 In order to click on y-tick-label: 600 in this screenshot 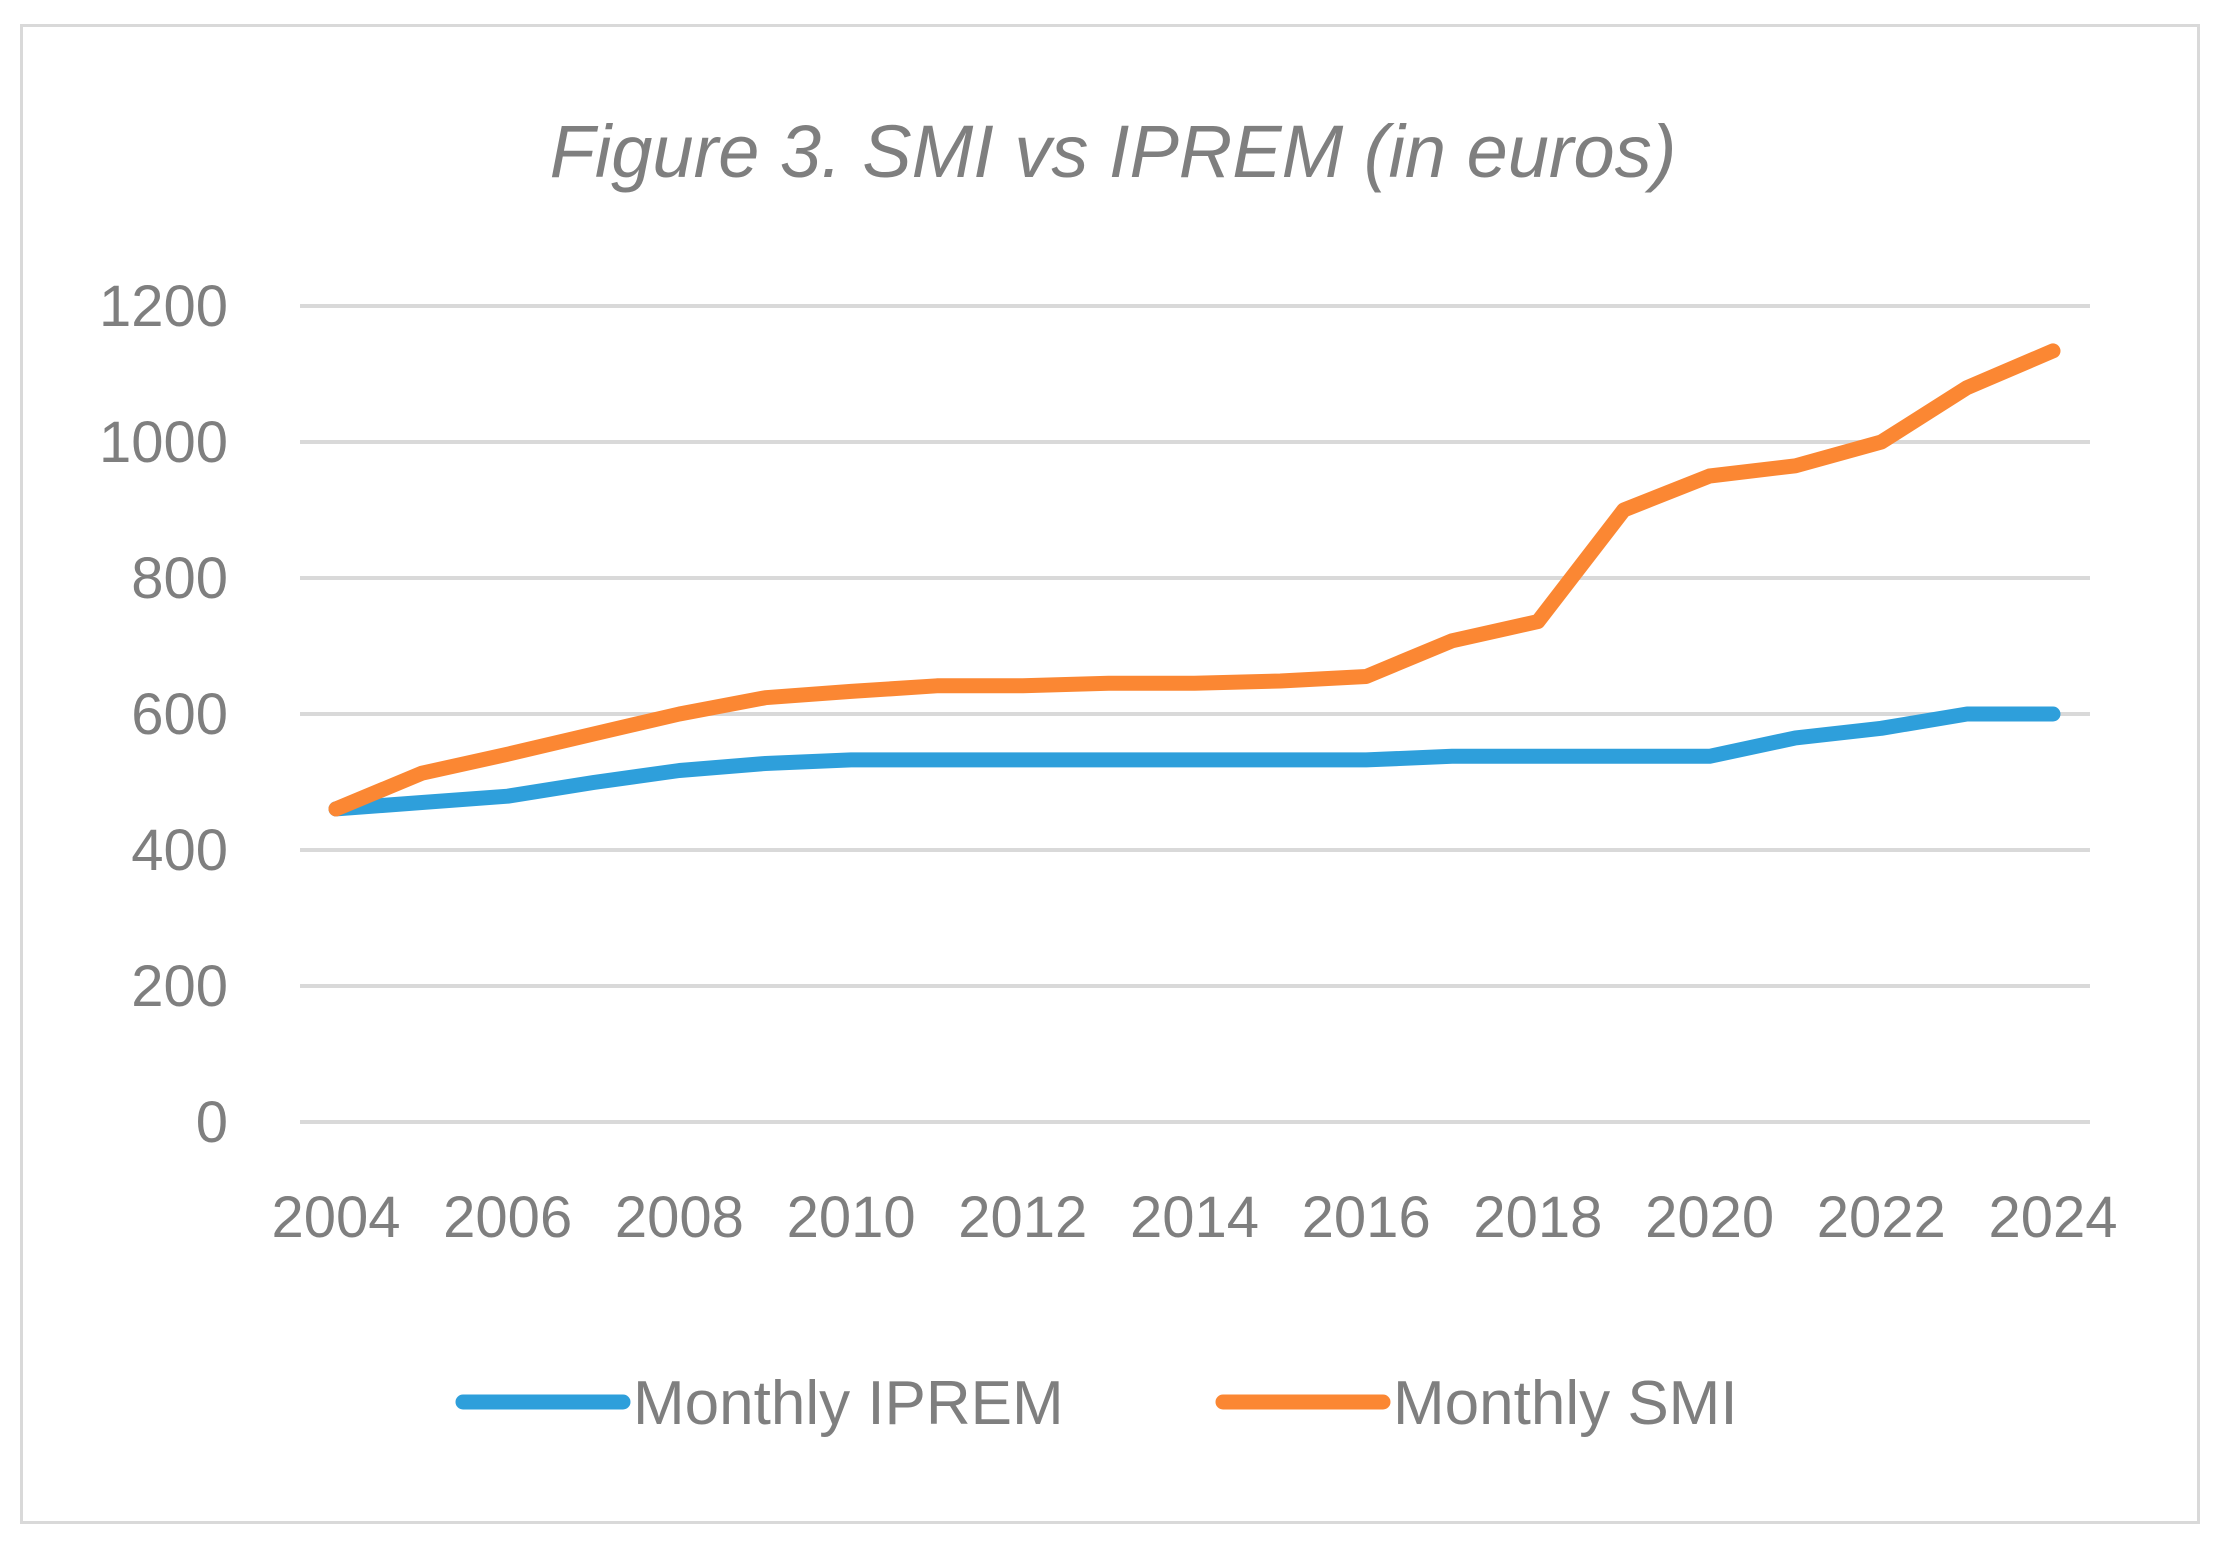, I will do `click(179, 714)`.